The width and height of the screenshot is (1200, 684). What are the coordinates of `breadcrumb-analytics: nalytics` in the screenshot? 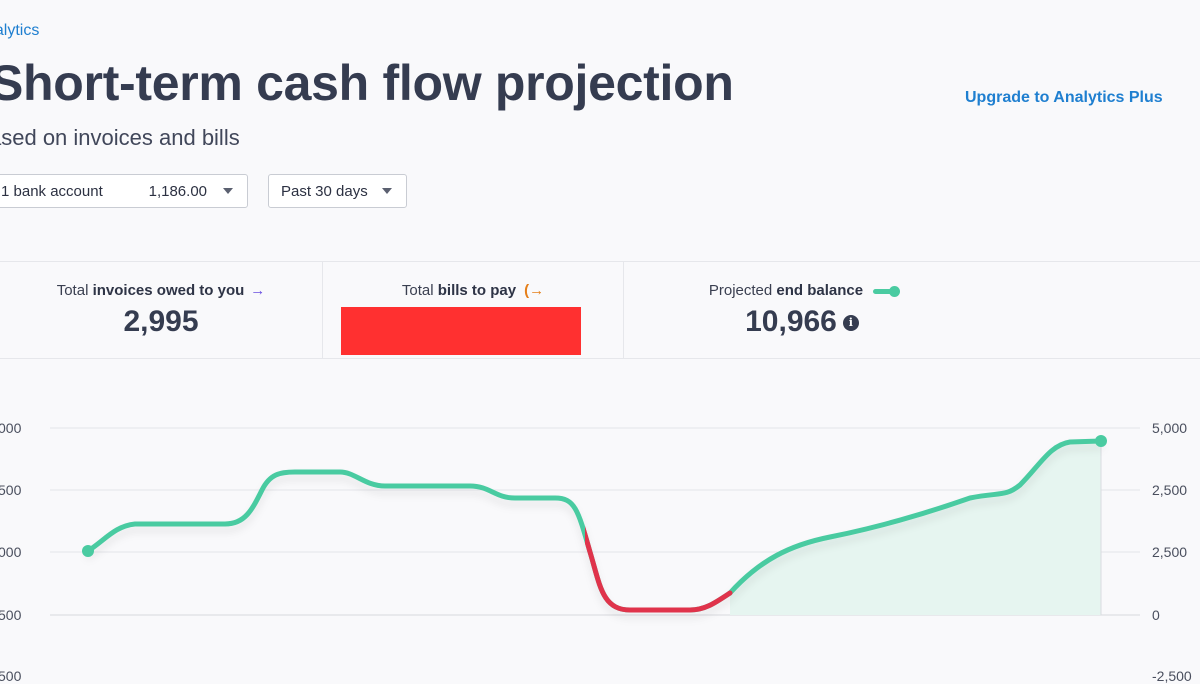 It's located at (20, 30).